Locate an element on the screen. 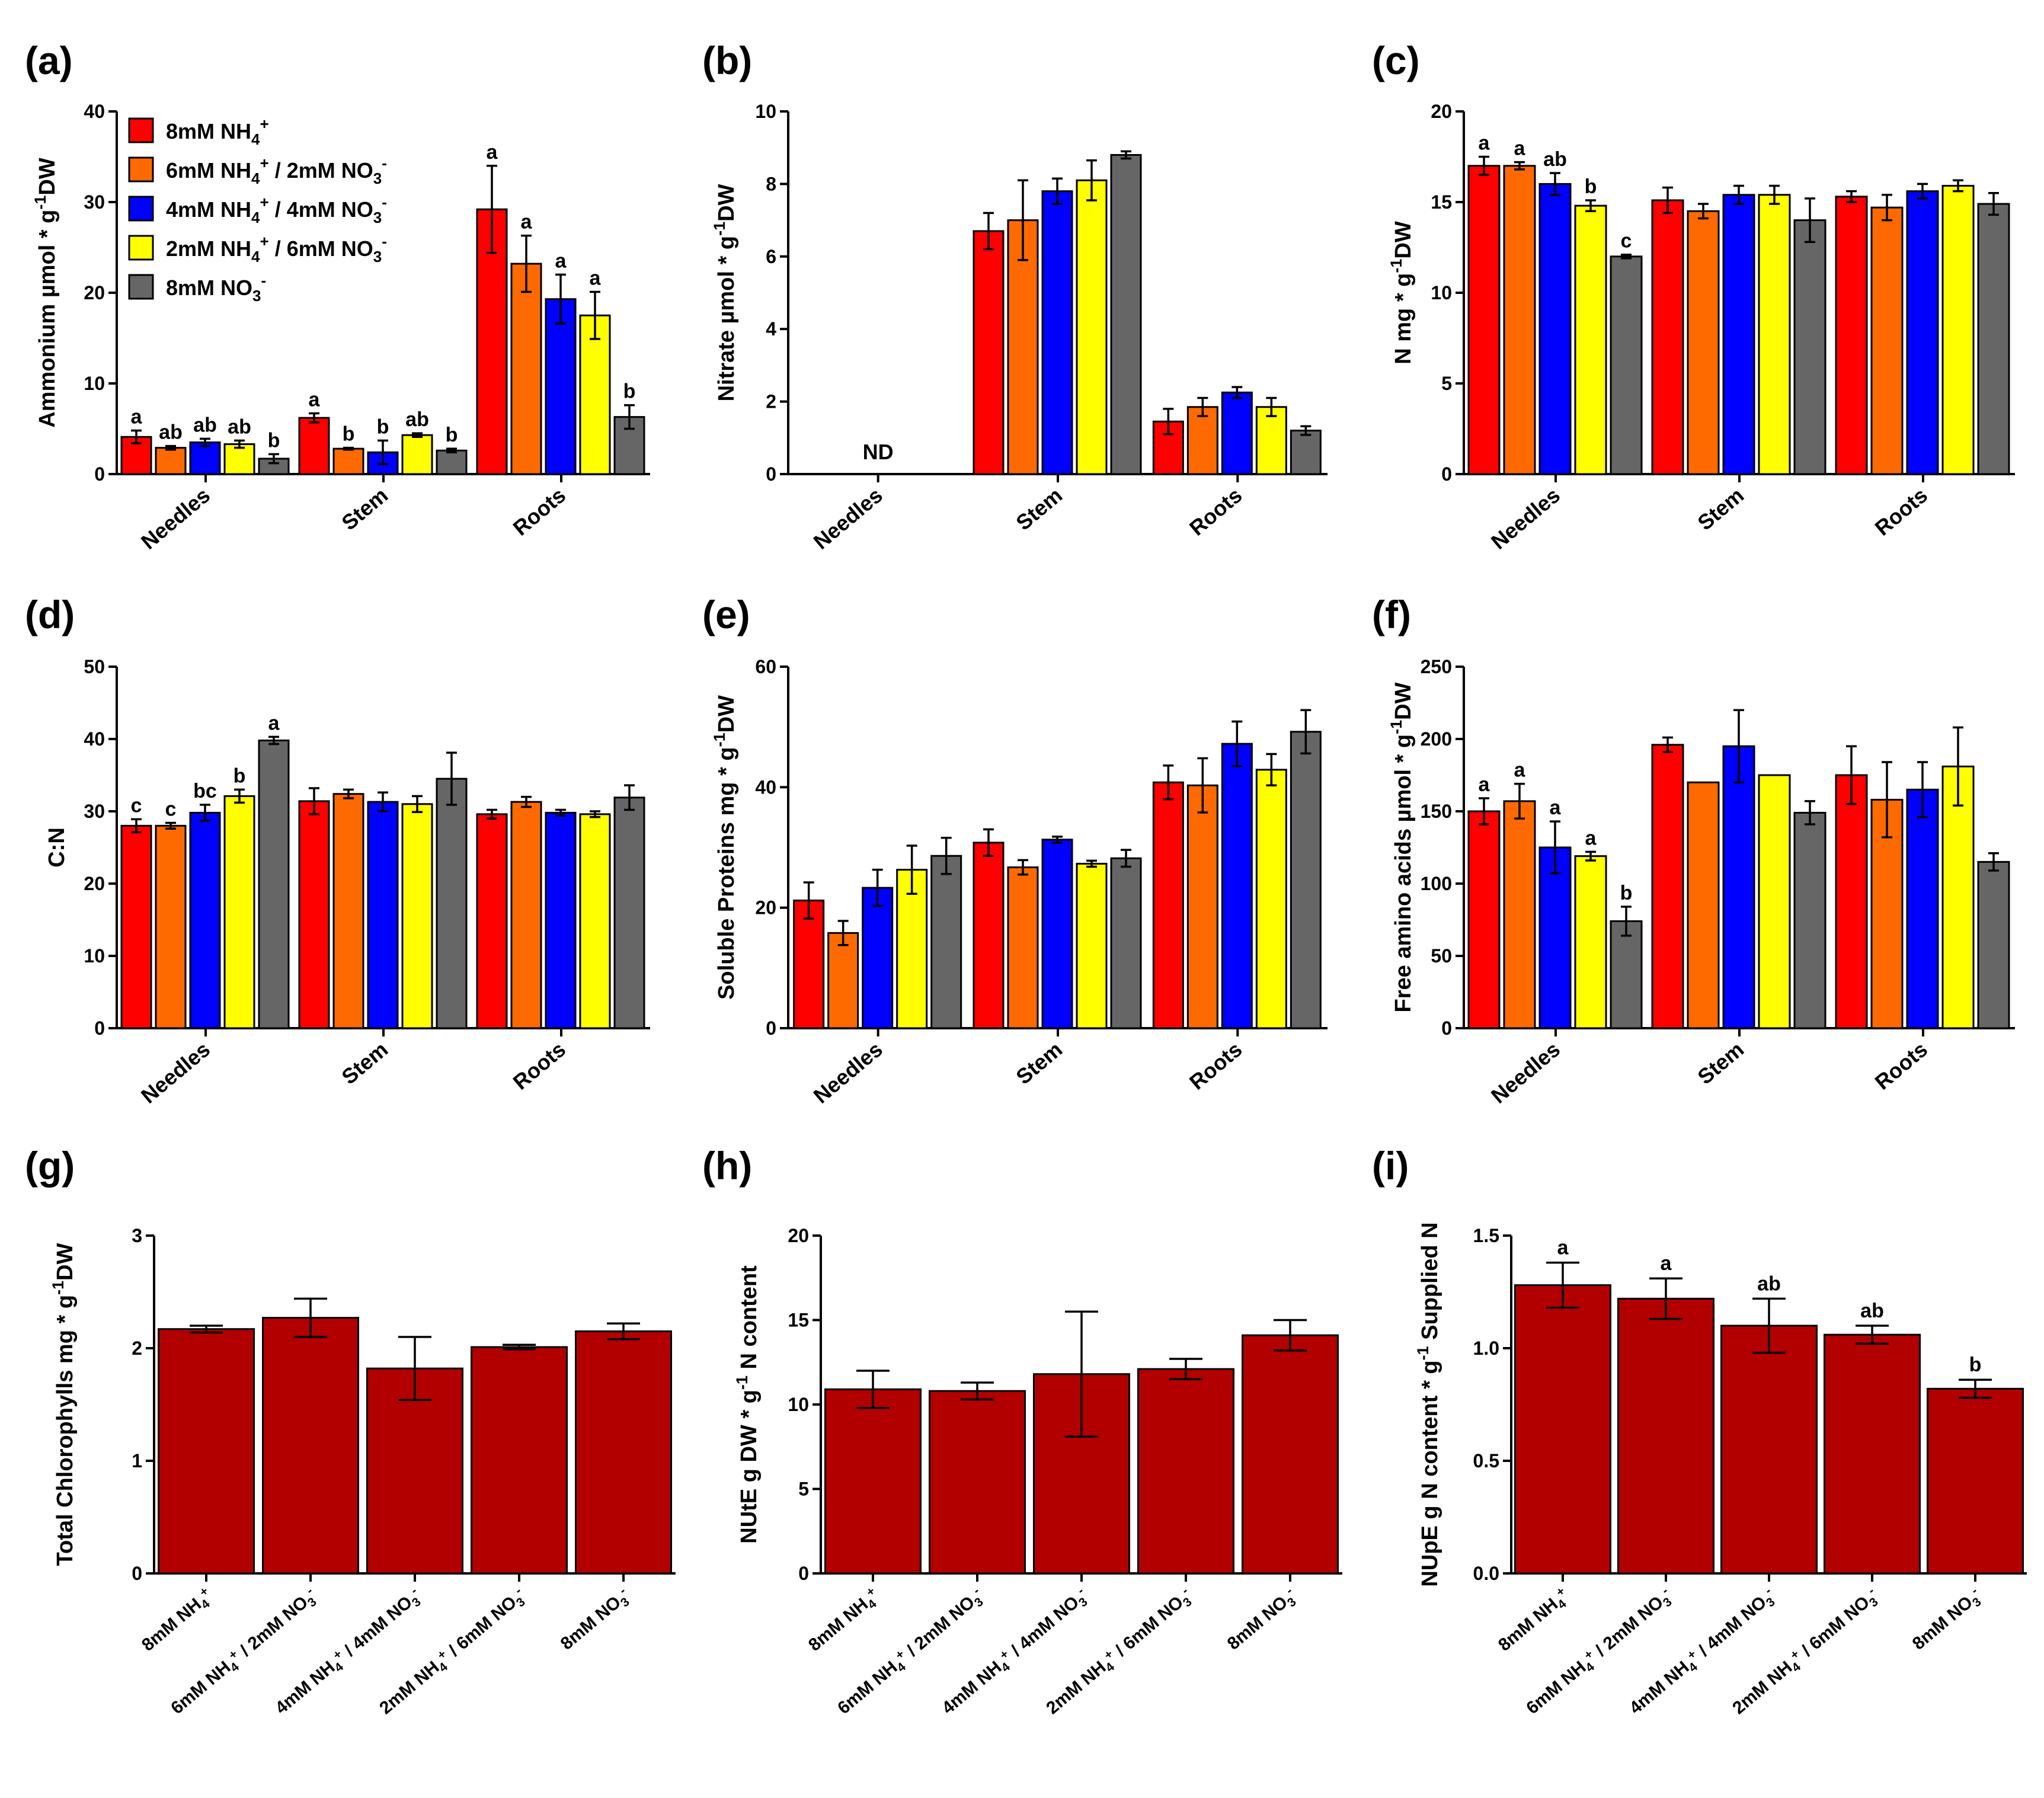 This screenshot has height=1798, width=2044. panel-letter: (b) is located at coordinates (727, 60).